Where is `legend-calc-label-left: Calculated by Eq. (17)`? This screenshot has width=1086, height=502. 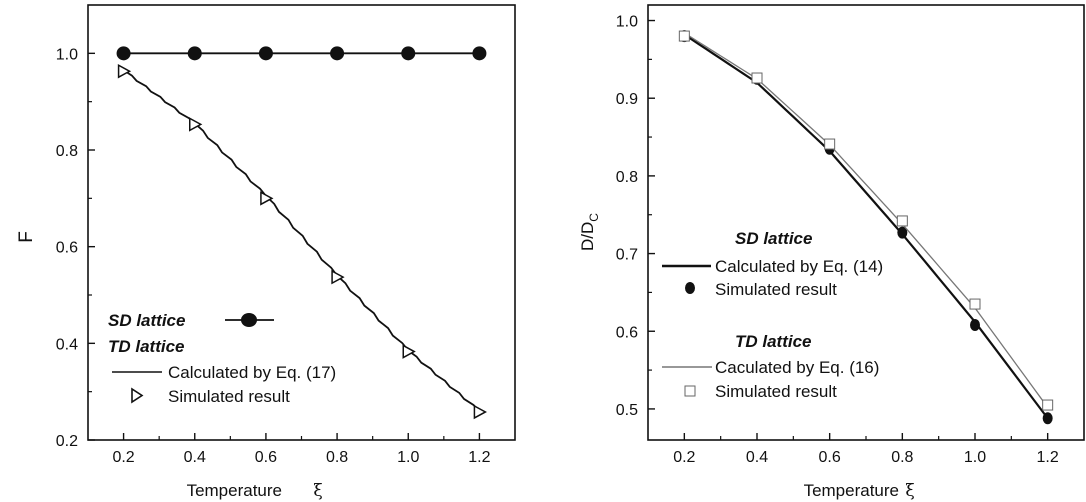
legend-calc-label-left: Calculated by Eq. (17) is located at coordinates (252, 372).